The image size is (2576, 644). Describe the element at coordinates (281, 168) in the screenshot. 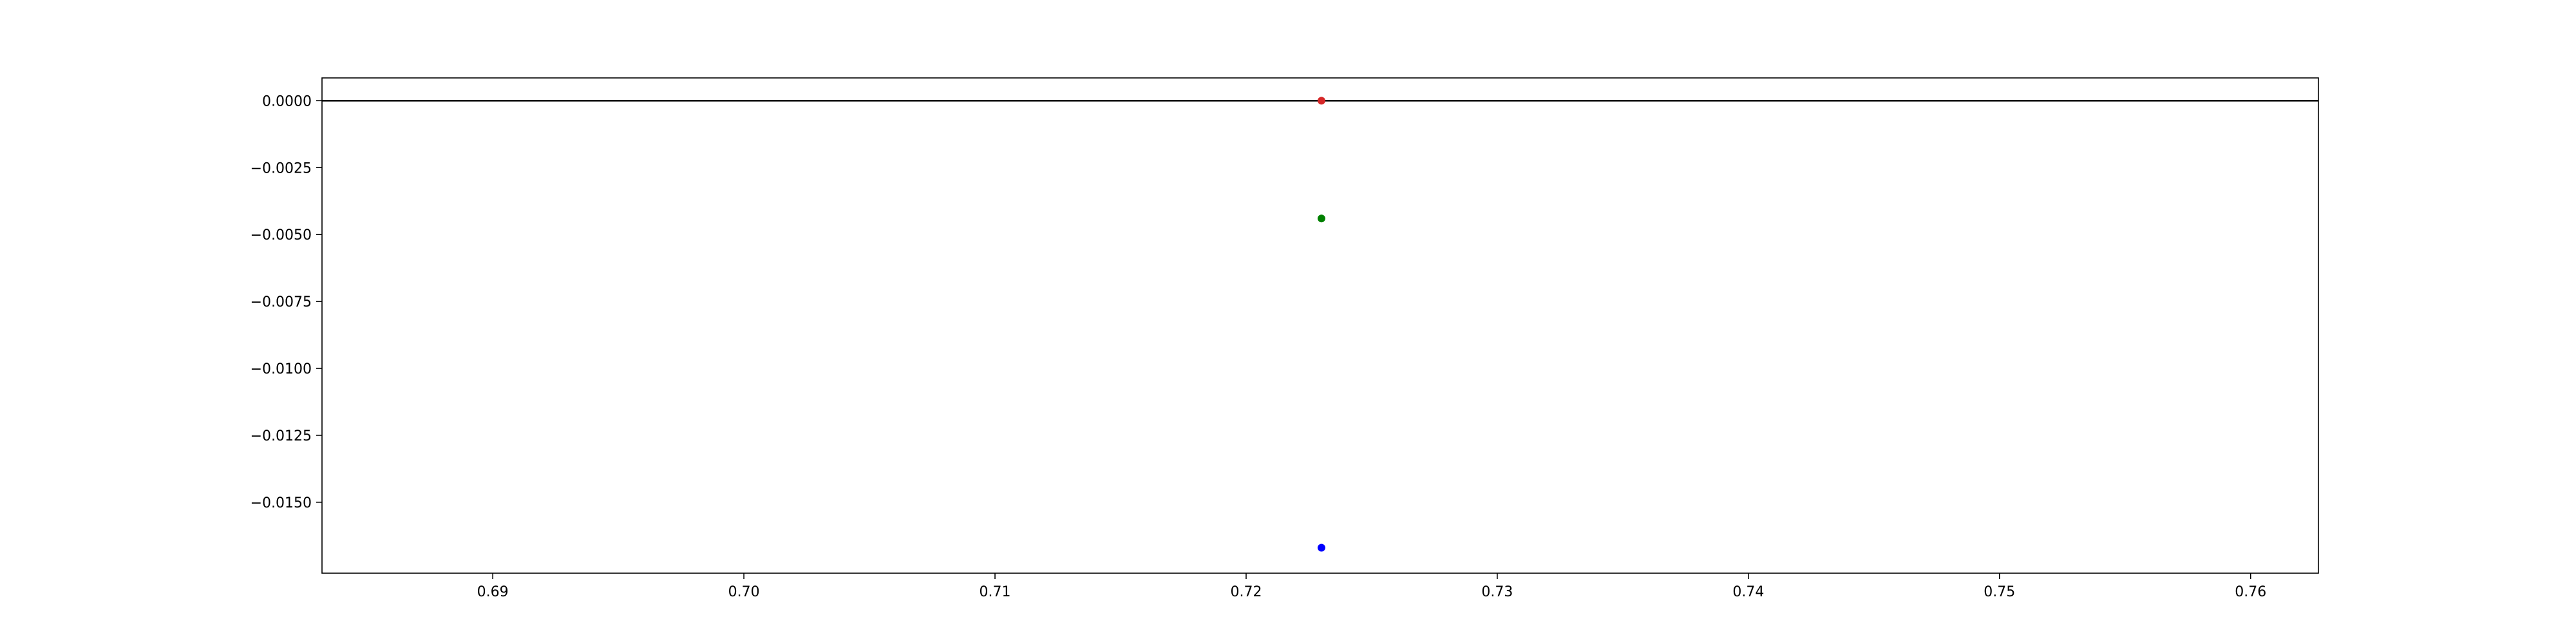

I see `y-tick-label: −0.0025` at that location.